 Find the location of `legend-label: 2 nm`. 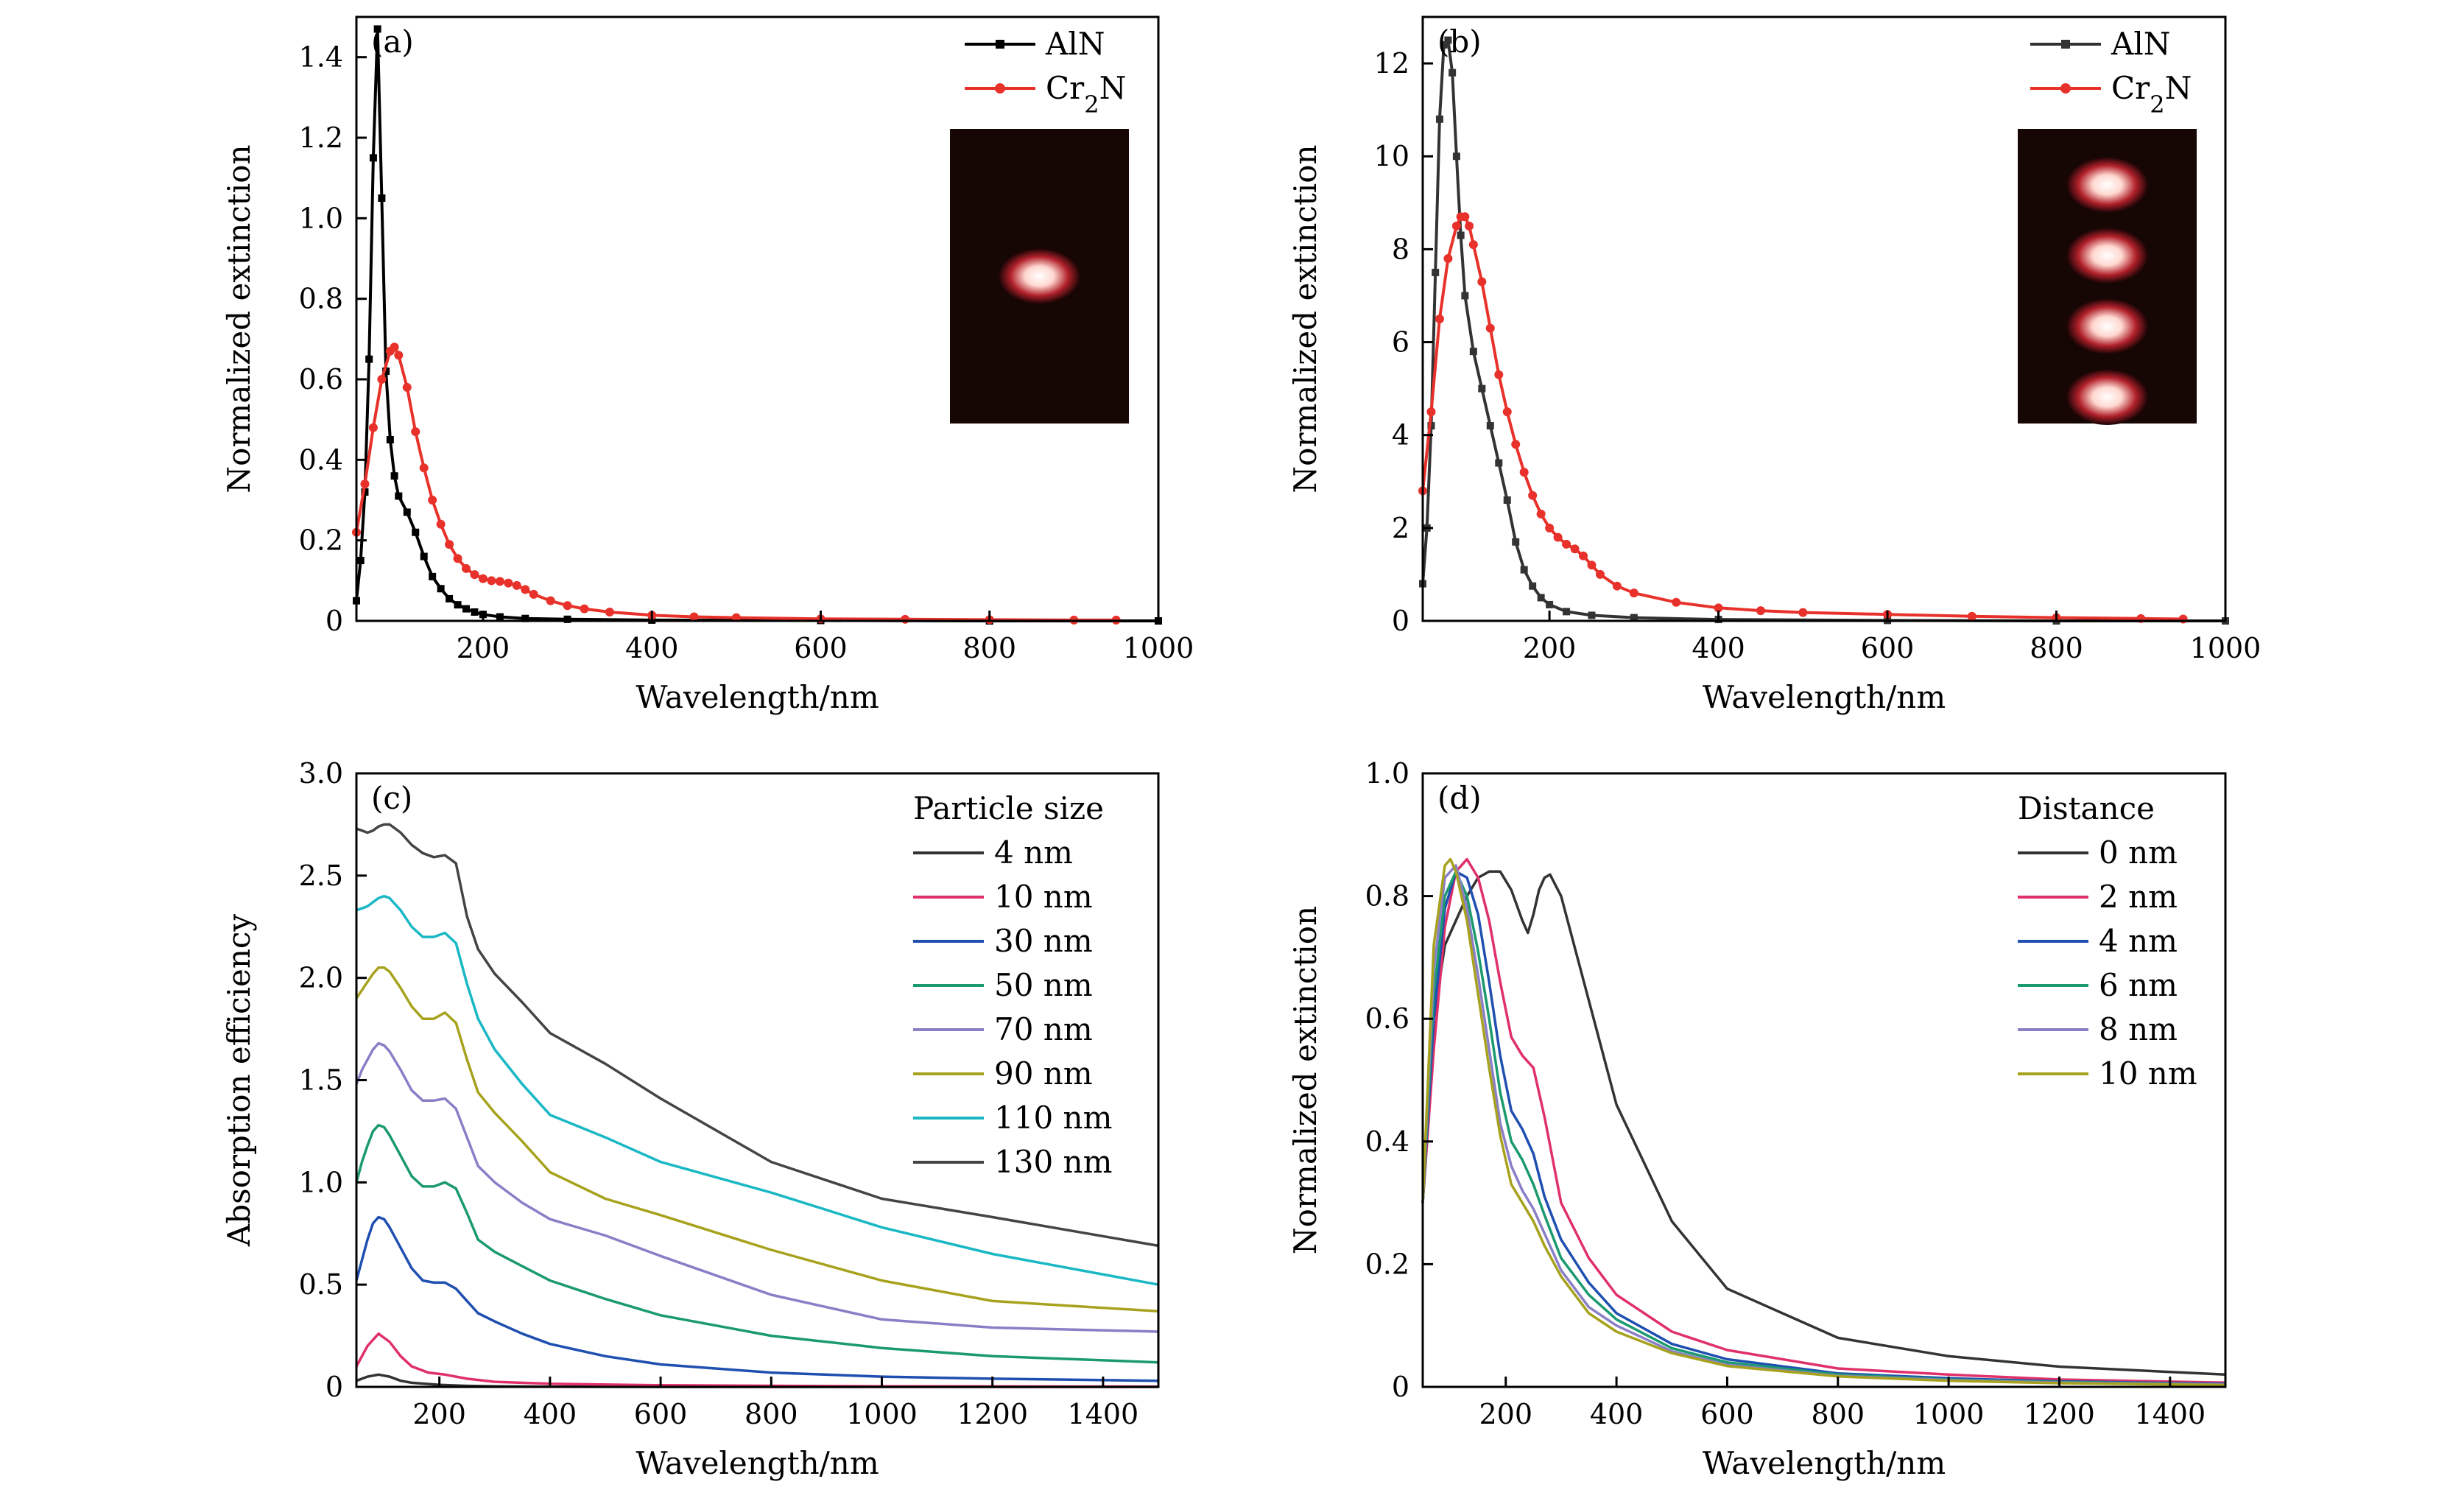

legend-label: 2 nm is located at coordinates (2138, 897).